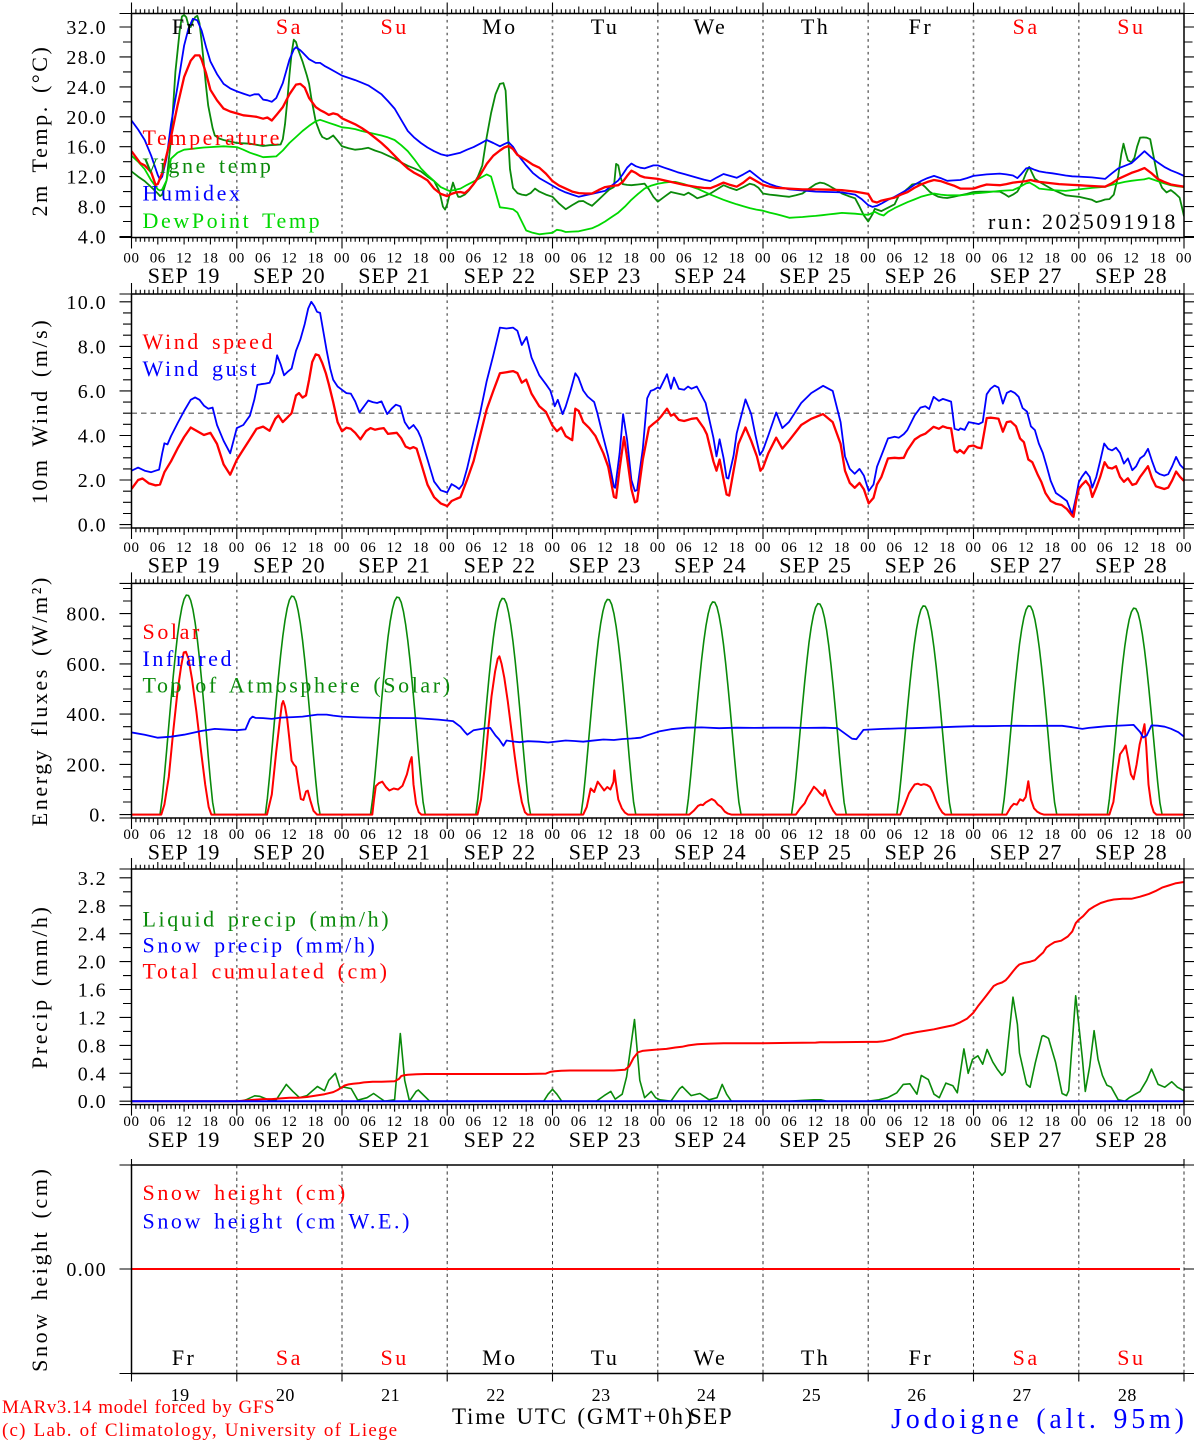 This screenshot has height=1440, width=1194. Describe the element at coordinates (98, 816) in the screenshot. I see `svg-text: 0.` at that location.